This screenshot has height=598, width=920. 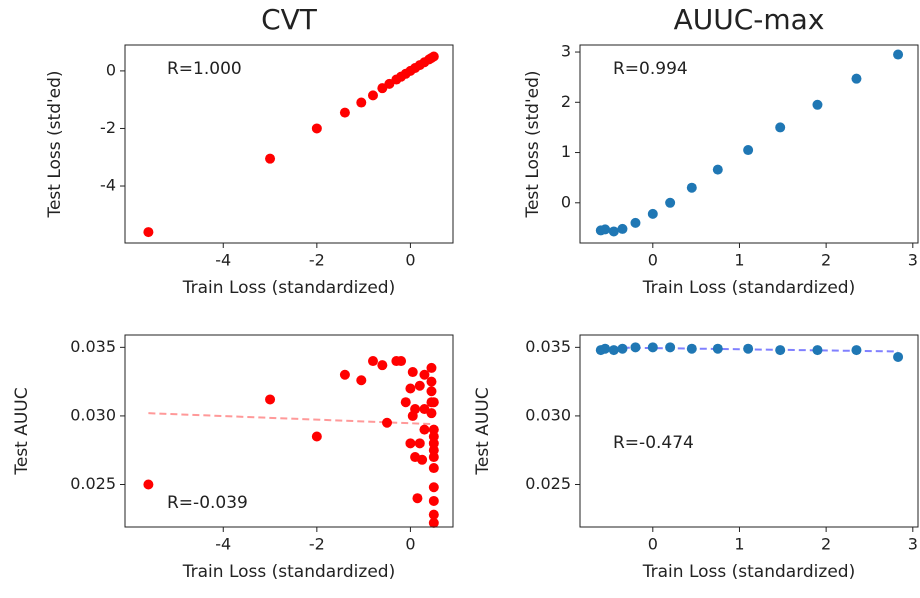 What do you see at coordinates (749, 19) in the screenshot?
I see `chart-title: AUUC-max` at bounding box center [749, 19].